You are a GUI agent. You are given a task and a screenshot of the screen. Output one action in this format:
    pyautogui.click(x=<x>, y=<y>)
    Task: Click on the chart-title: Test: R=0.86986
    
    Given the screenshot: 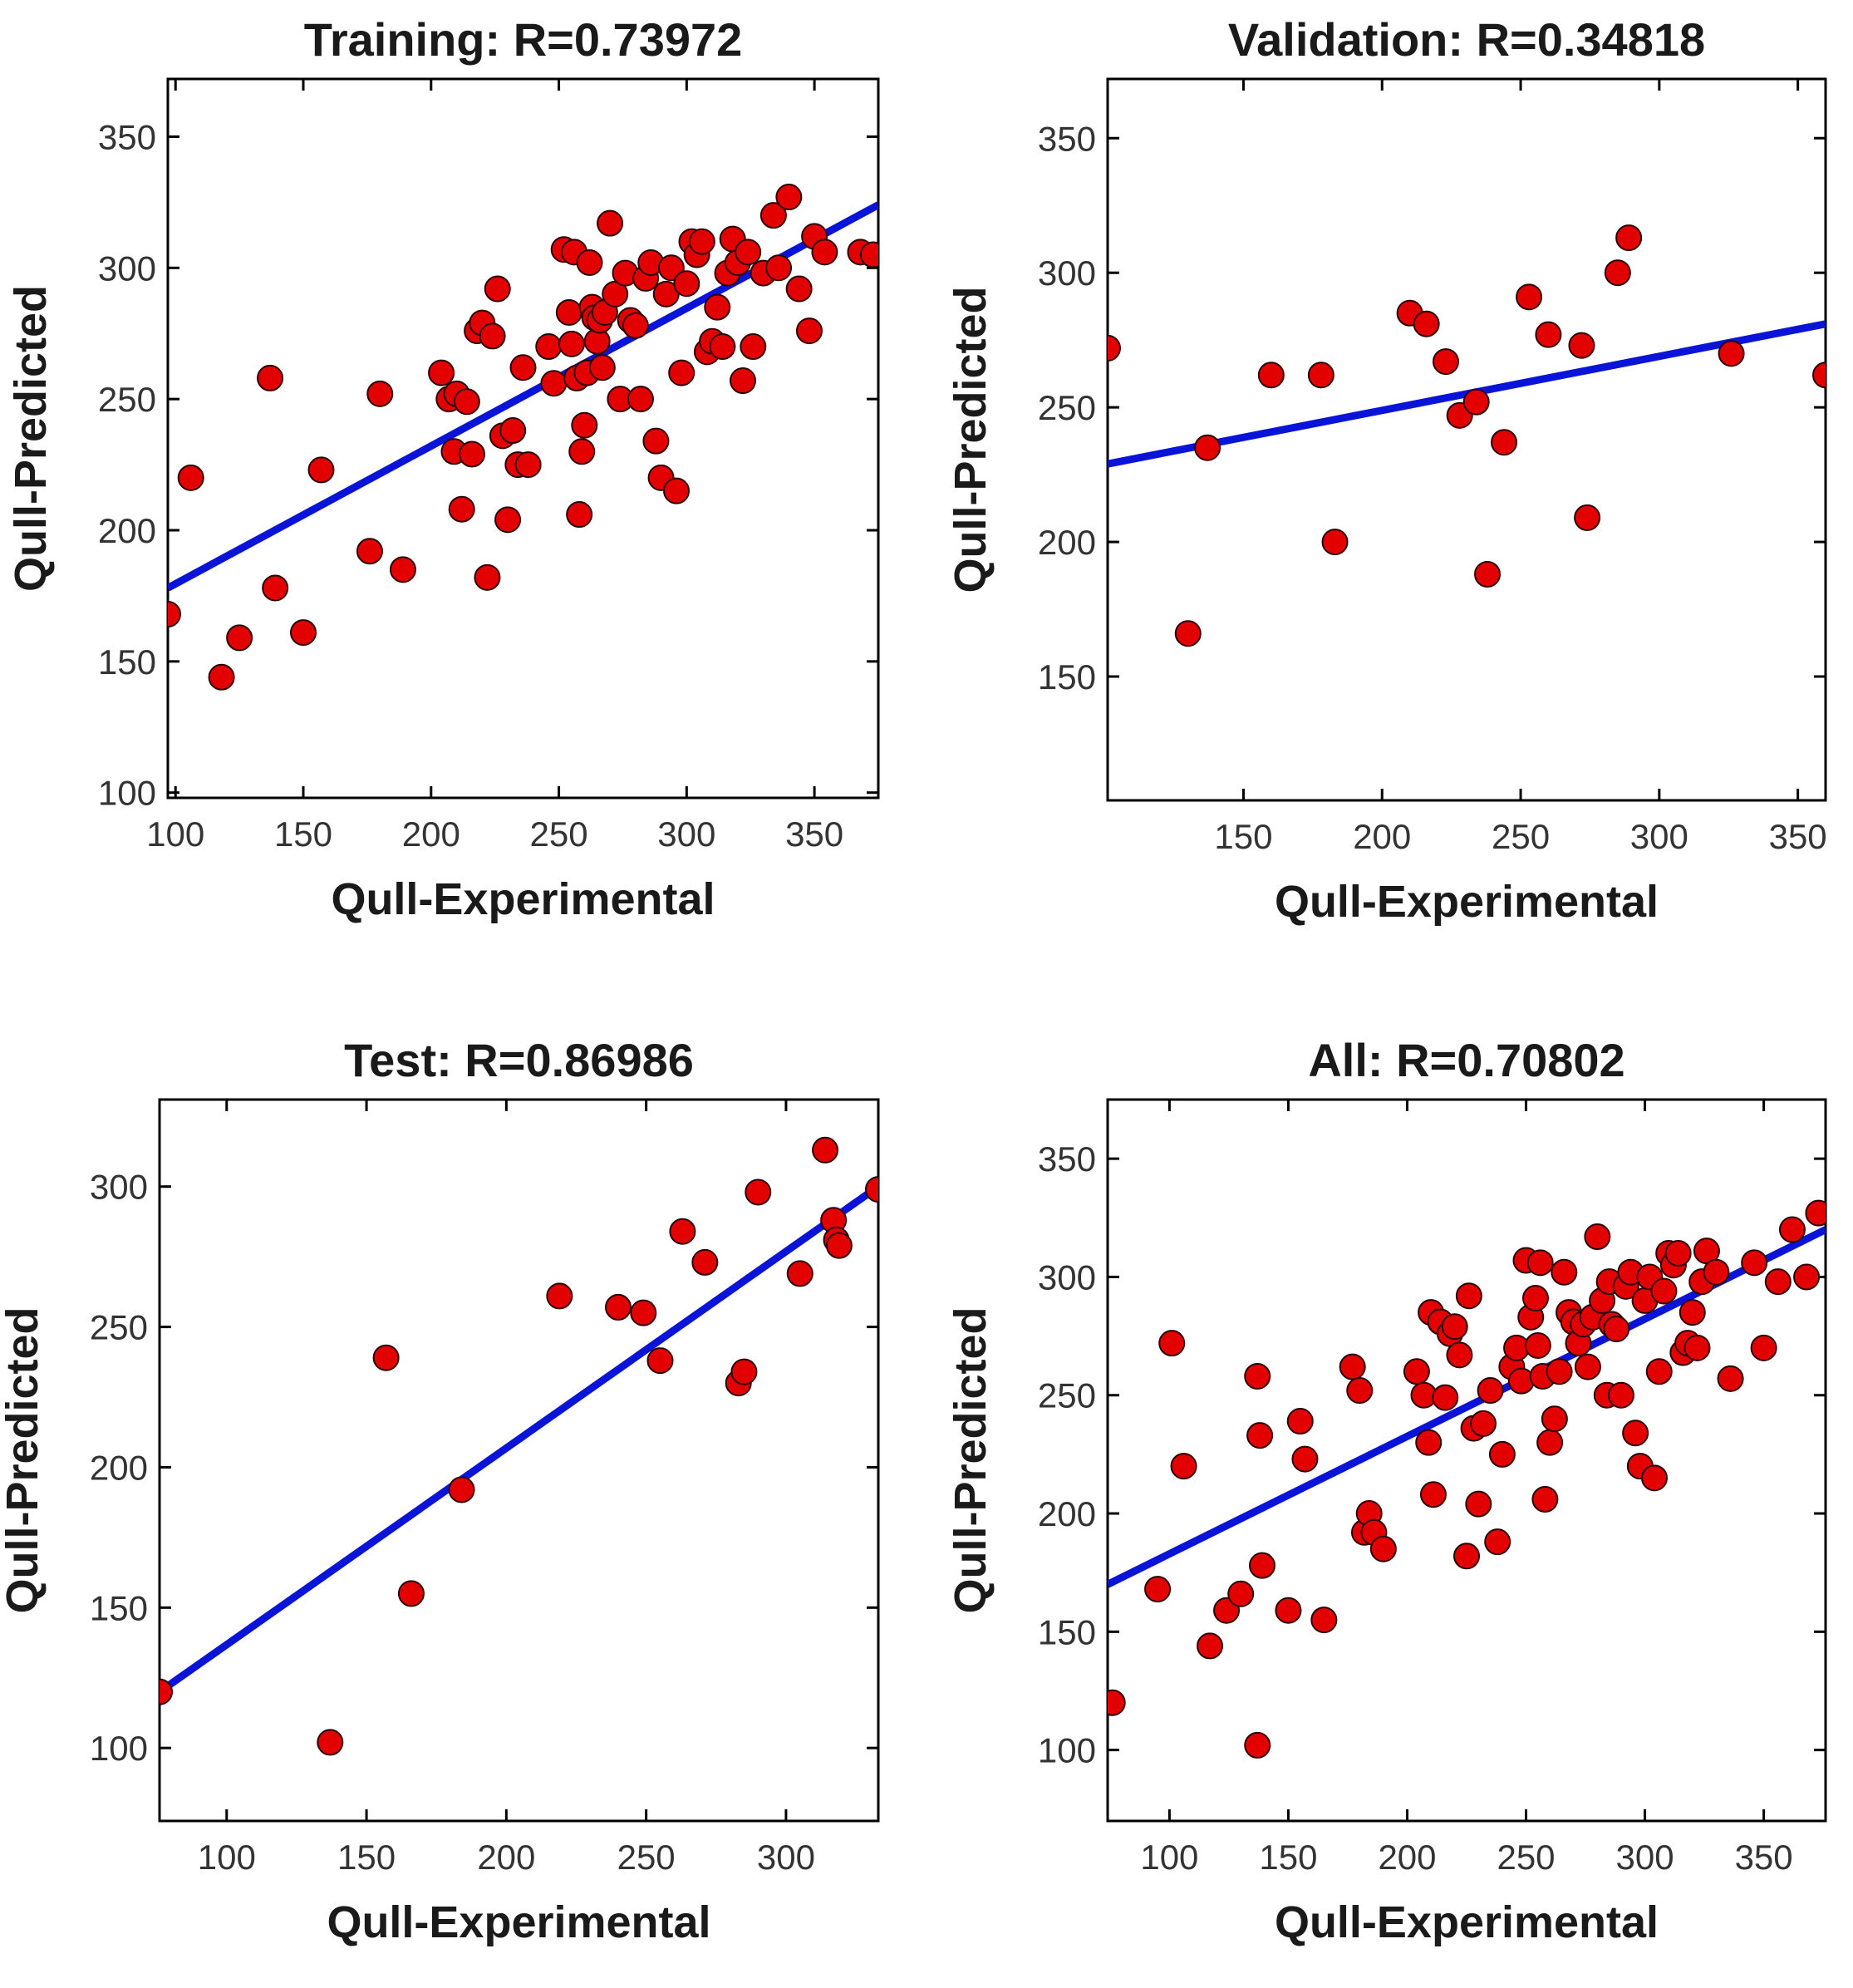 What is the action you would take?
    pyautogui.click(x=519, y=1060)
    